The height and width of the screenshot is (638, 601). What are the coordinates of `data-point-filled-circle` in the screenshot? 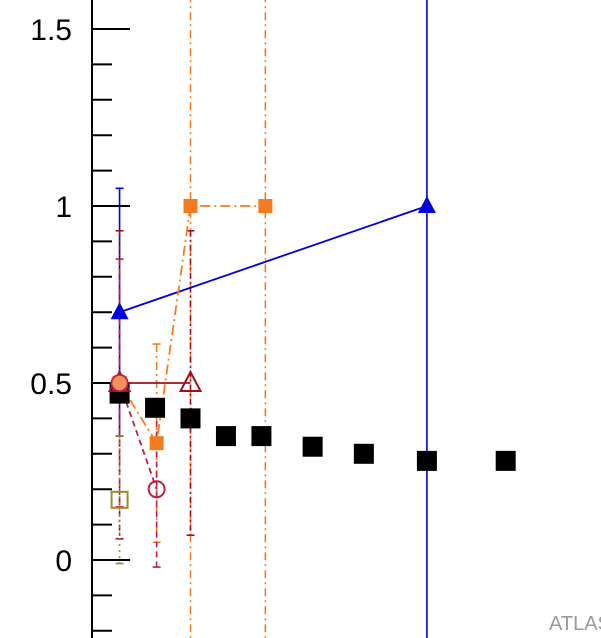 It's located at (119, 383).